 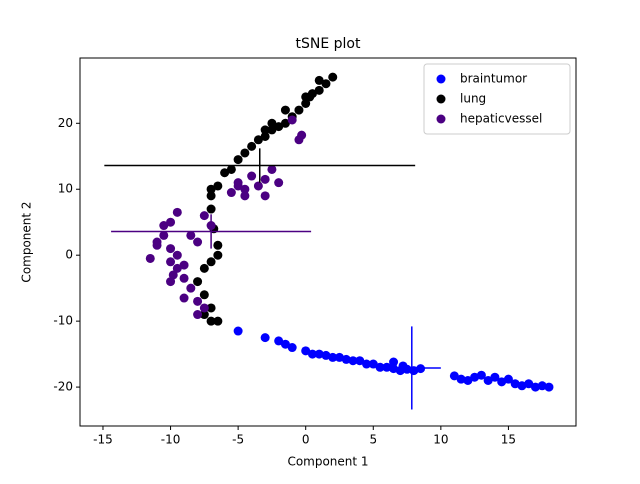 I want to click on y-tick-label: -20, so click(x=63, y=387).